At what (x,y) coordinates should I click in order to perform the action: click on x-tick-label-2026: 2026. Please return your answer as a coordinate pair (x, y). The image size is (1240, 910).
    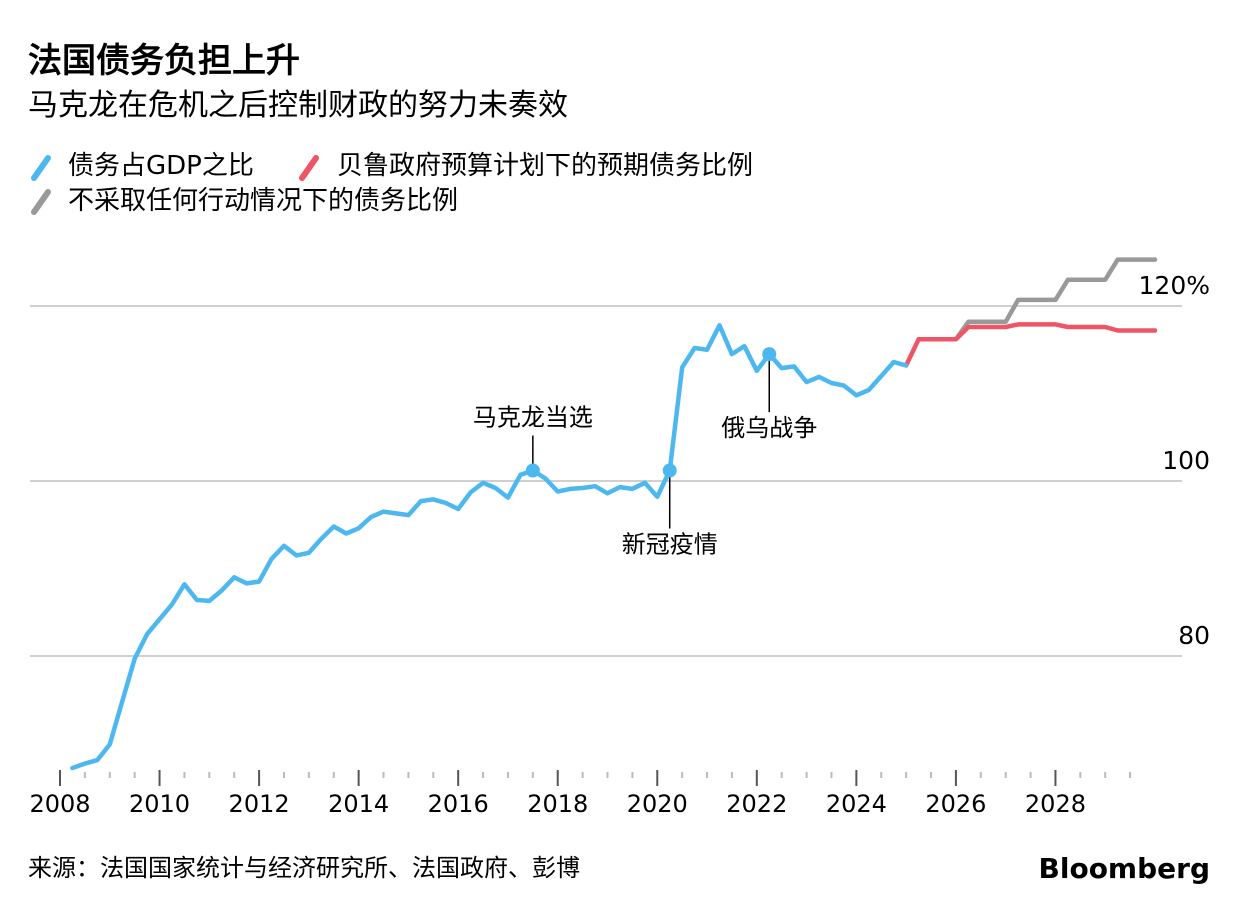
    Looking at the image, I should click on (955, 804).